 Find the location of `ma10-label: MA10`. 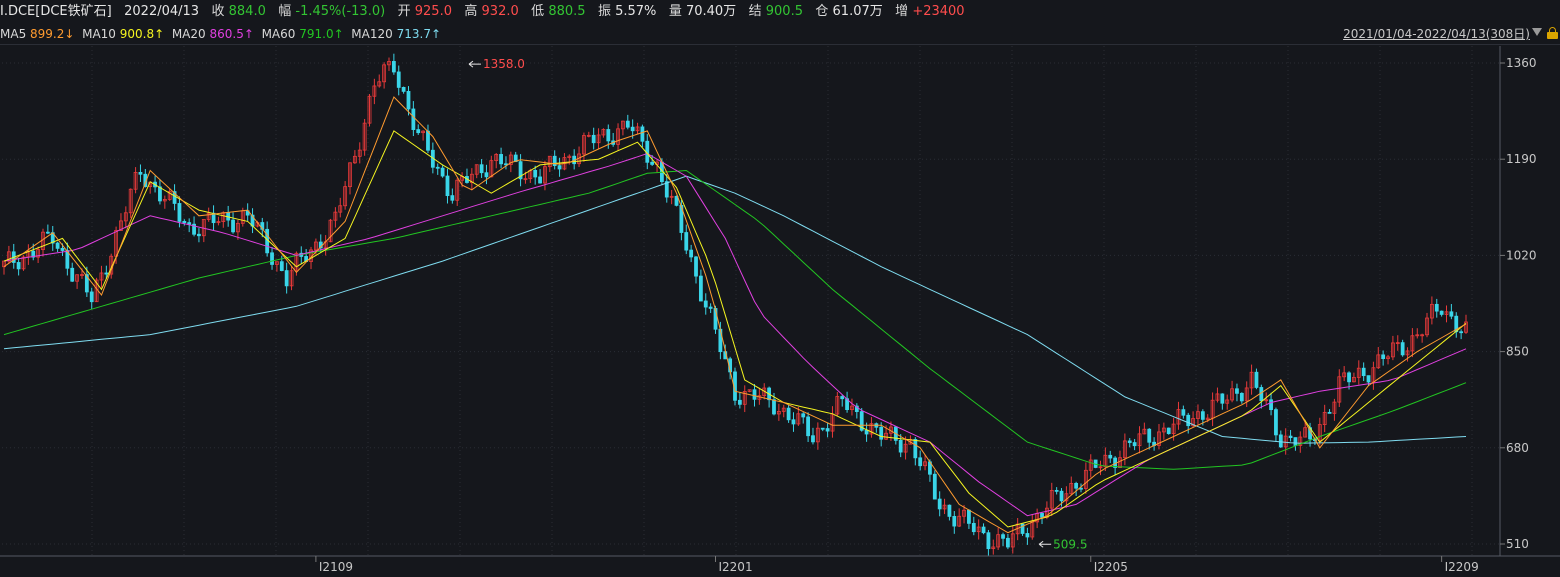

ma10-label: MA10 is located at coordinates (99, 34).